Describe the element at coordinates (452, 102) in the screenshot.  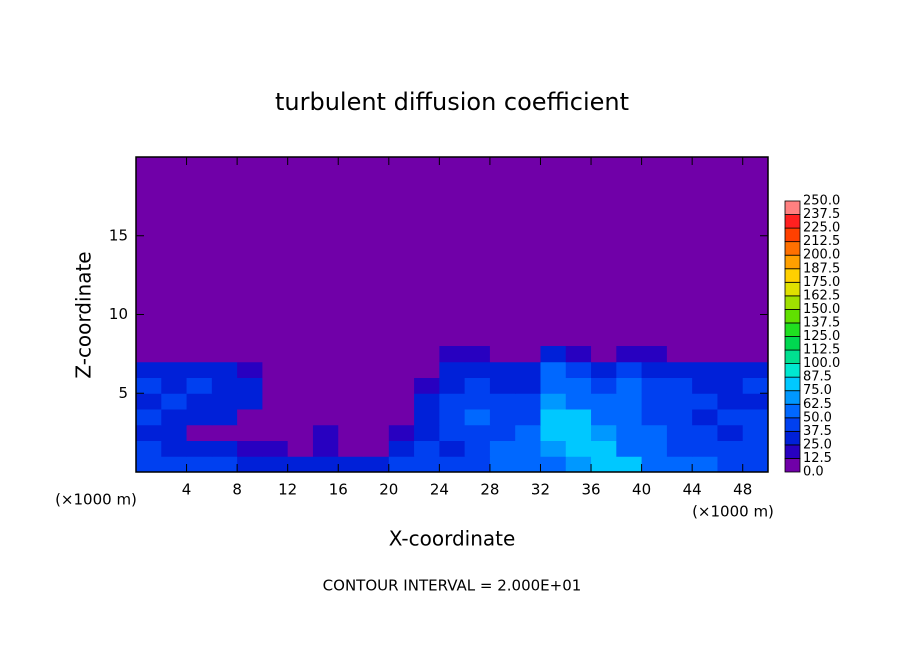
I see `chart-title: turbulent diffusion coefficient` at that location.